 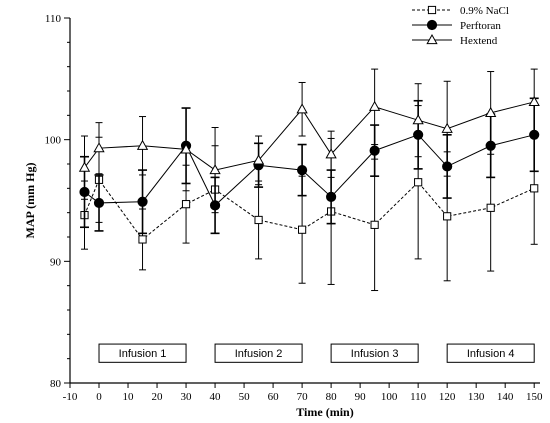 I want to click on y-tick-label: 90, so click(x=56, y=262).